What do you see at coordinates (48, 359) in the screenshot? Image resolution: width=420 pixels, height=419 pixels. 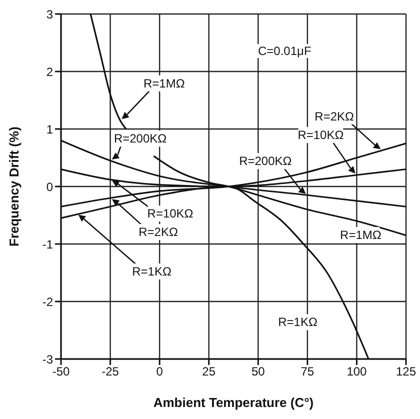 I see `y-tick-label: -3` at bounding box center [48, 359].